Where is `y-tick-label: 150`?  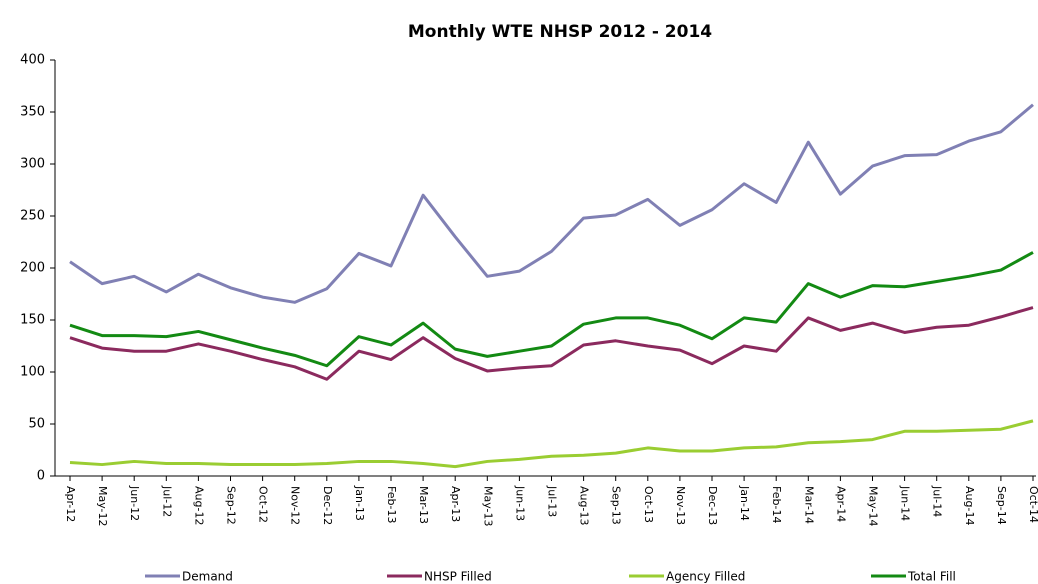
y-tick-label: 150 is located at coordinates (32, 320).